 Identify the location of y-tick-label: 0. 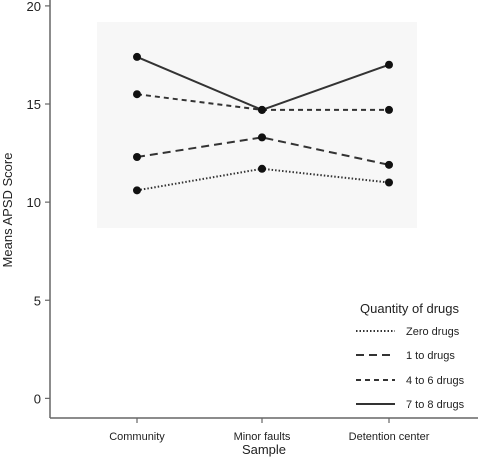
(37, 398).